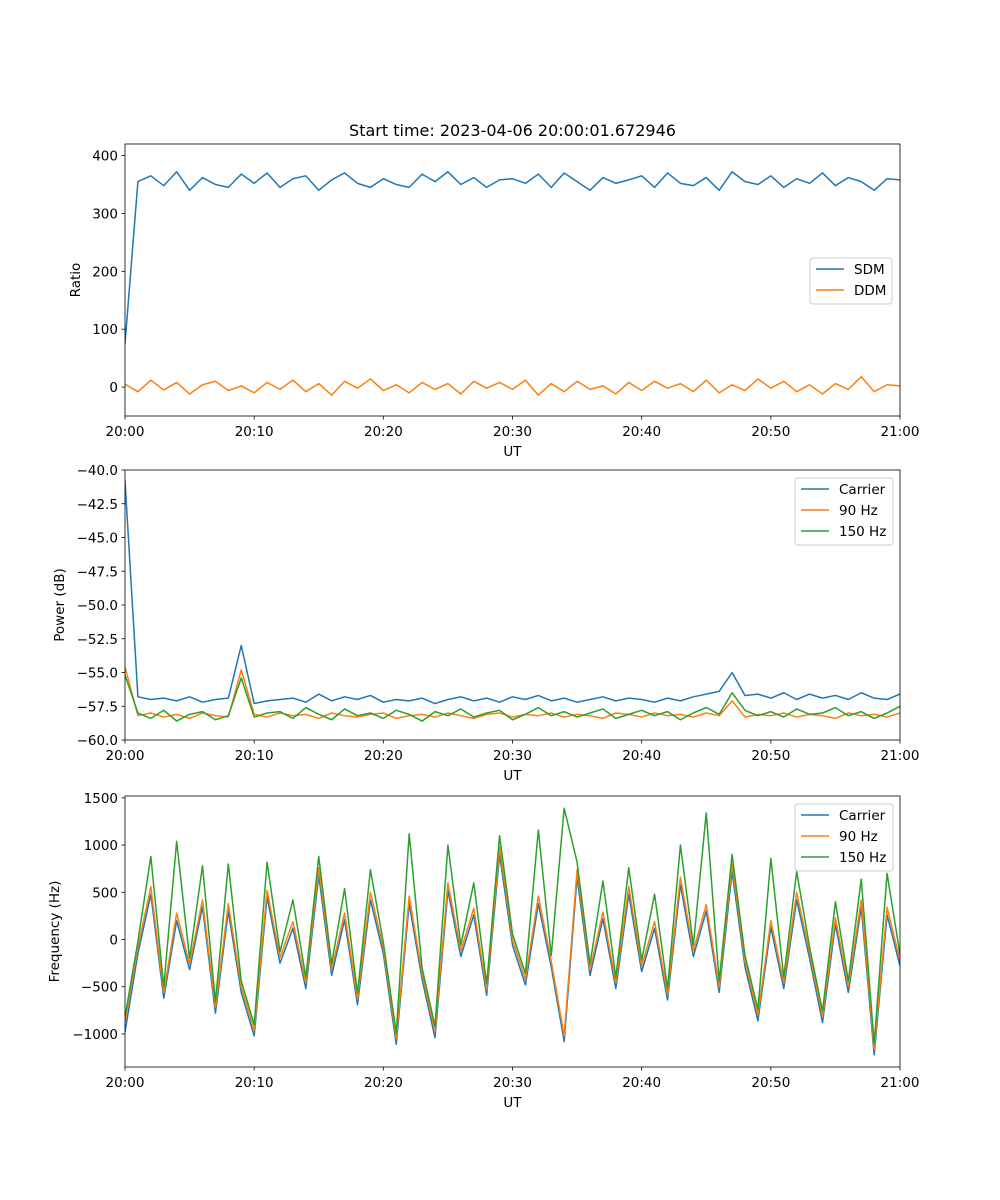  What do you see at coordinates (97, 471) in the screenshot?
I see `y-tick-label: −40.0` at bounding box center [97, 471].